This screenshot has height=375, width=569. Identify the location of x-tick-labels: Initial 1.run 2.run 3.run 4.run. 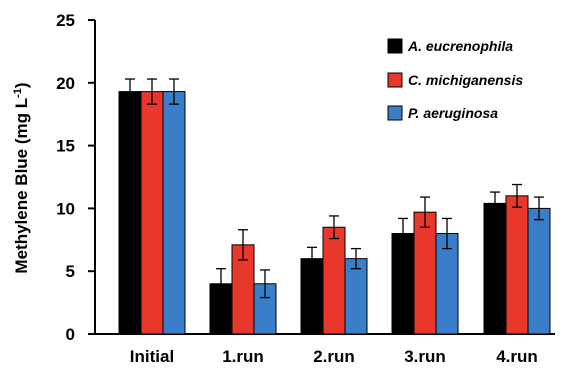
(334, 356).